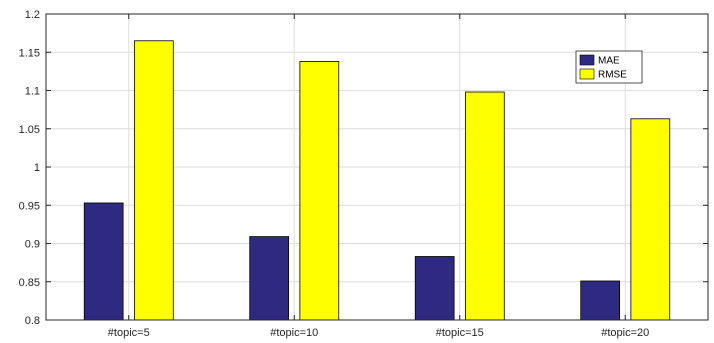  I want to click on x-tick-label: #topic=15, so click(460, 333).